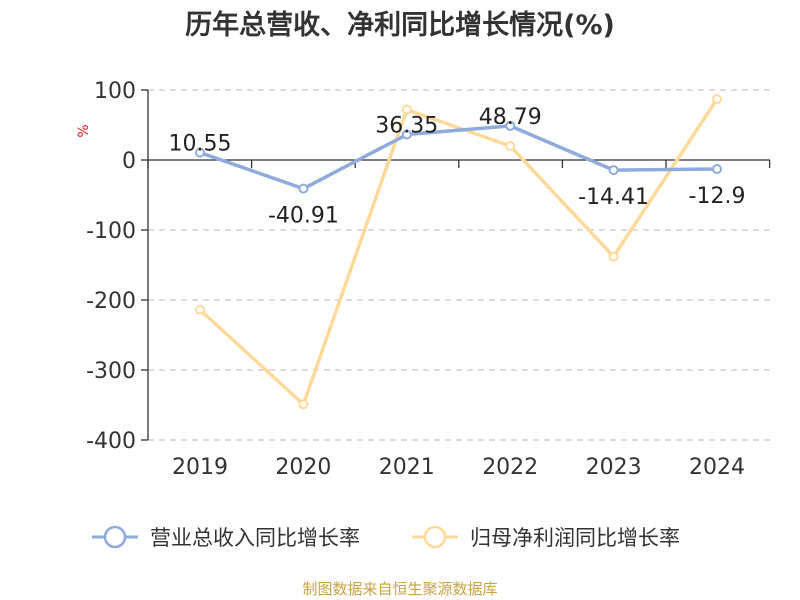 Image resolution: width=800 pixels, height=600 pixels. What do you see at coordinates (200, 144) in the screenshot?
I see `data-label: 10.55` at bounding box center [200, 144].